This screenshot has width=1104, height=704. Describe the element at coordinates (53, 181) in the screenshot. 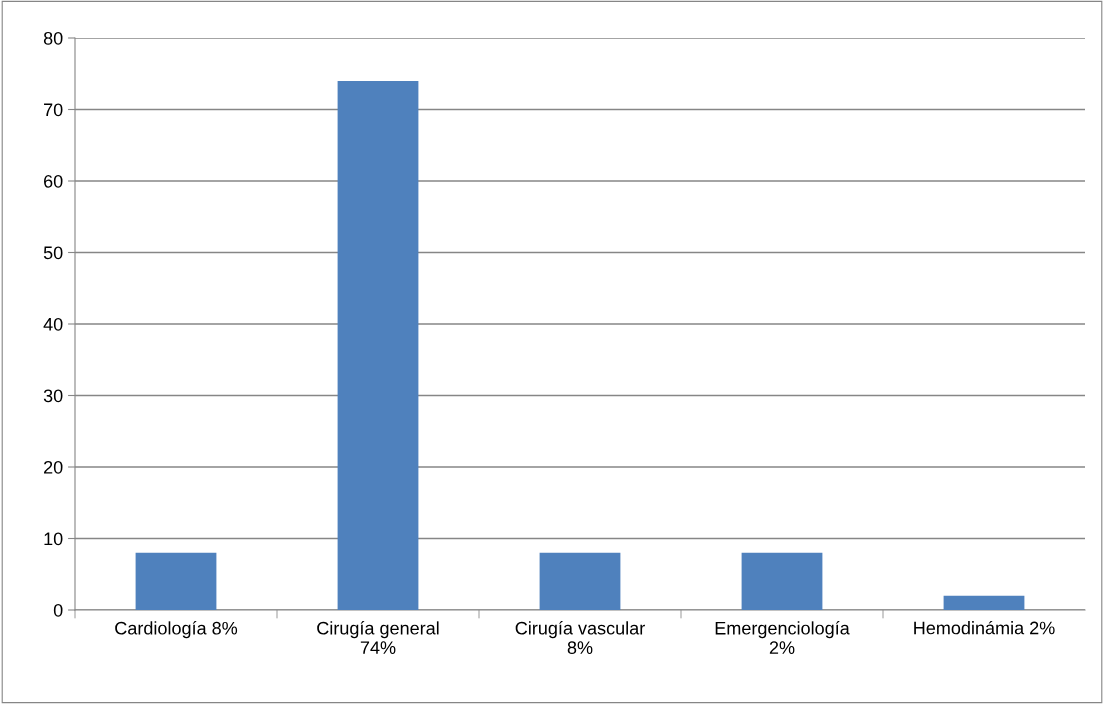

I see `y-tick-label: 60` at that location.